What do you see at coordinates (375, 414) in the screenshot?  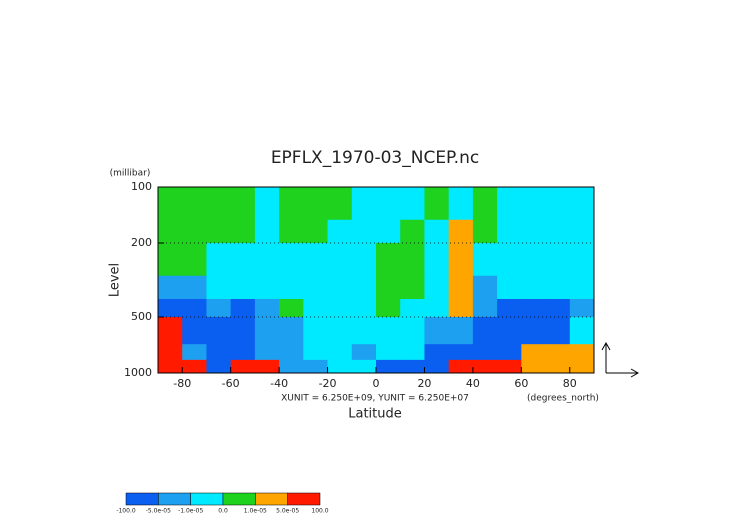 I see `x-label: Latitude` at bounding box center [375, 414].